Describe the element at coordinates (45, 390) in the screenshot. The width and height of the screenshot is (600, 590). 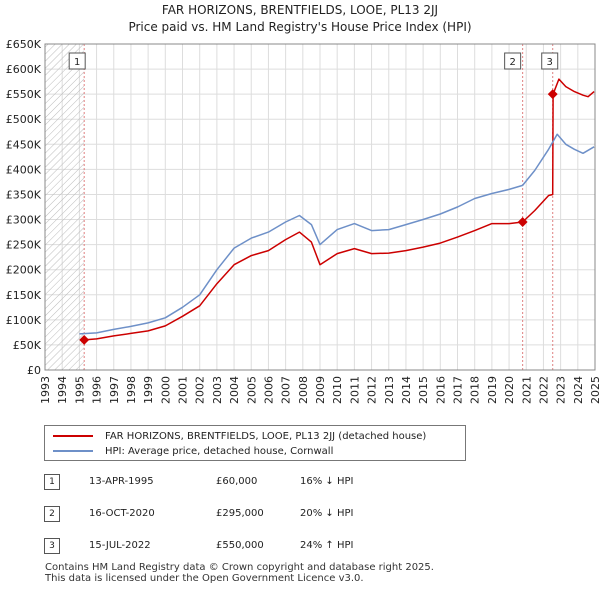
I see `x-tick-label: 1993` at that location.